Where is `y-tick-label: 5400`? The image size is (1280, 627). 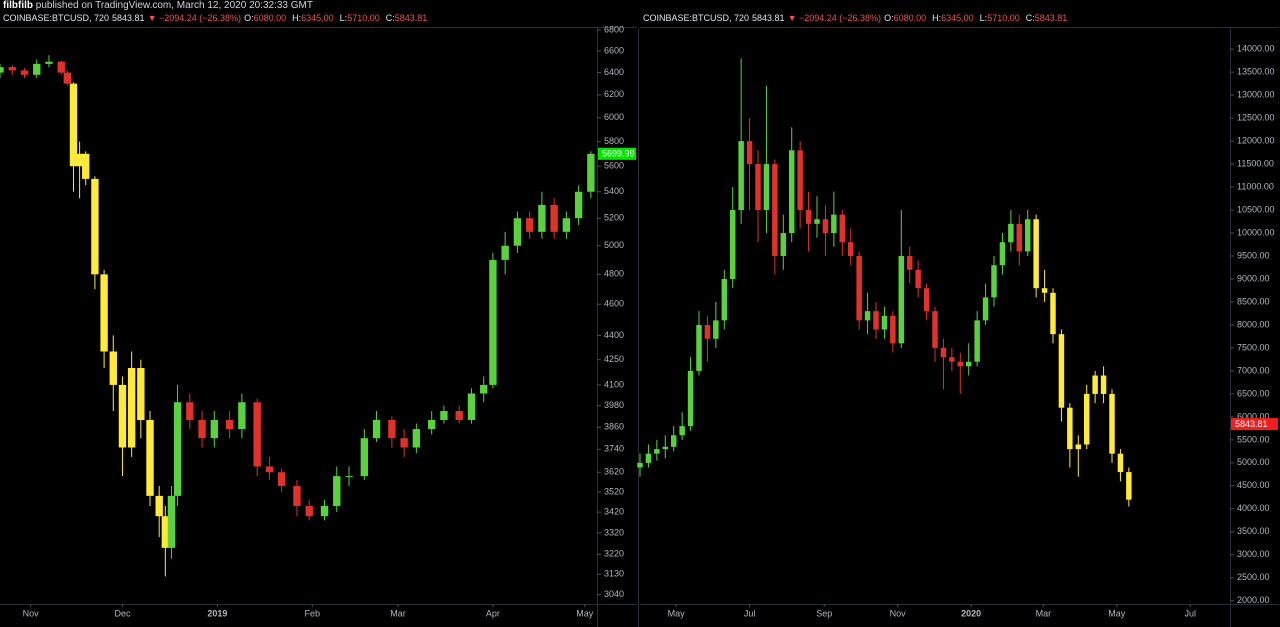 y-tick-label: 5400 is located at coordinates (614, 191).